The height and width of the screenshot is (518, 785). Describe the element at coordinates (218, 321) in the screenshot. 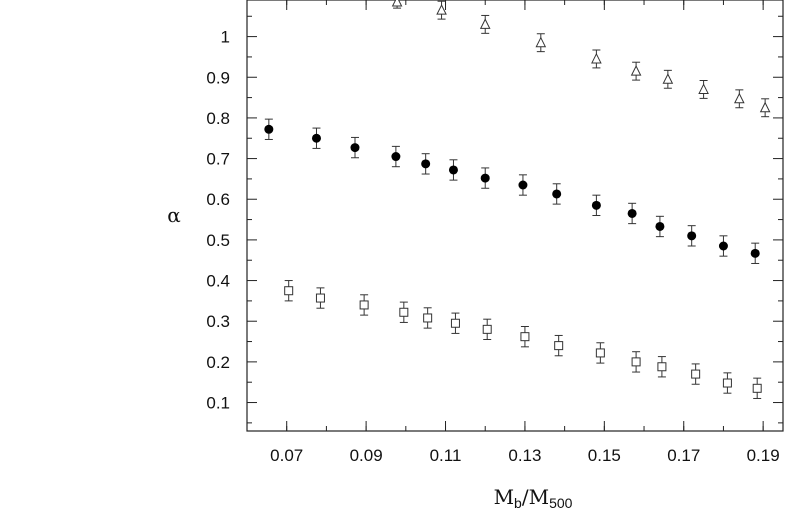

I see `y-tick-label: 0.3` at that location.